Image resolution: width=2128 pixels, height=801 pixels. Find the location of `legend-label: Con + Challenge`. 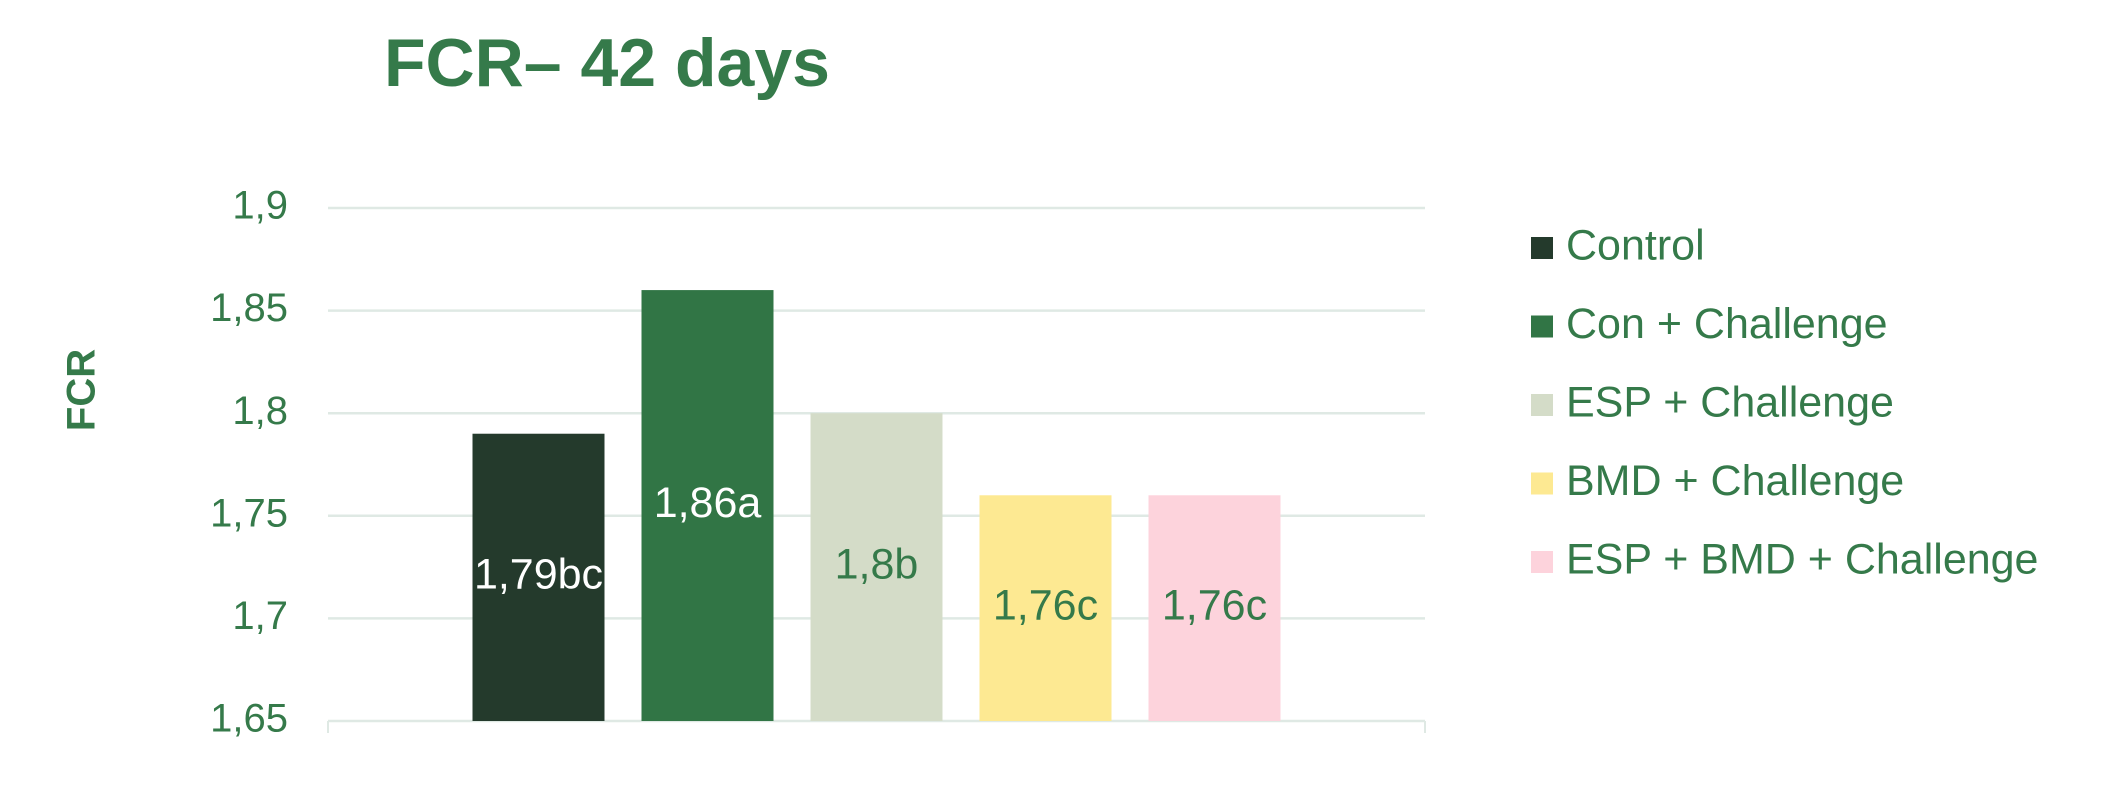

legend-label: Con + Challenge is located at coordinates (1727, 324).